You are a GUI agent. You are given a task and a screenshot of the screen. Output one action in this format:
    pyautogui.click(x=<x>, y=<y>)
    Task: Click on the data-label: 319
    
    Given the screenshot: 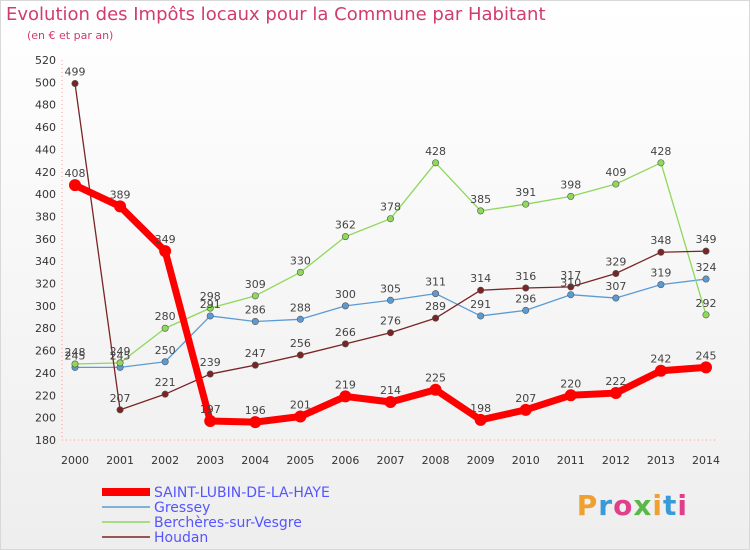 What is the action you would take?
    pyautogui.click(x=660, y=273)
    